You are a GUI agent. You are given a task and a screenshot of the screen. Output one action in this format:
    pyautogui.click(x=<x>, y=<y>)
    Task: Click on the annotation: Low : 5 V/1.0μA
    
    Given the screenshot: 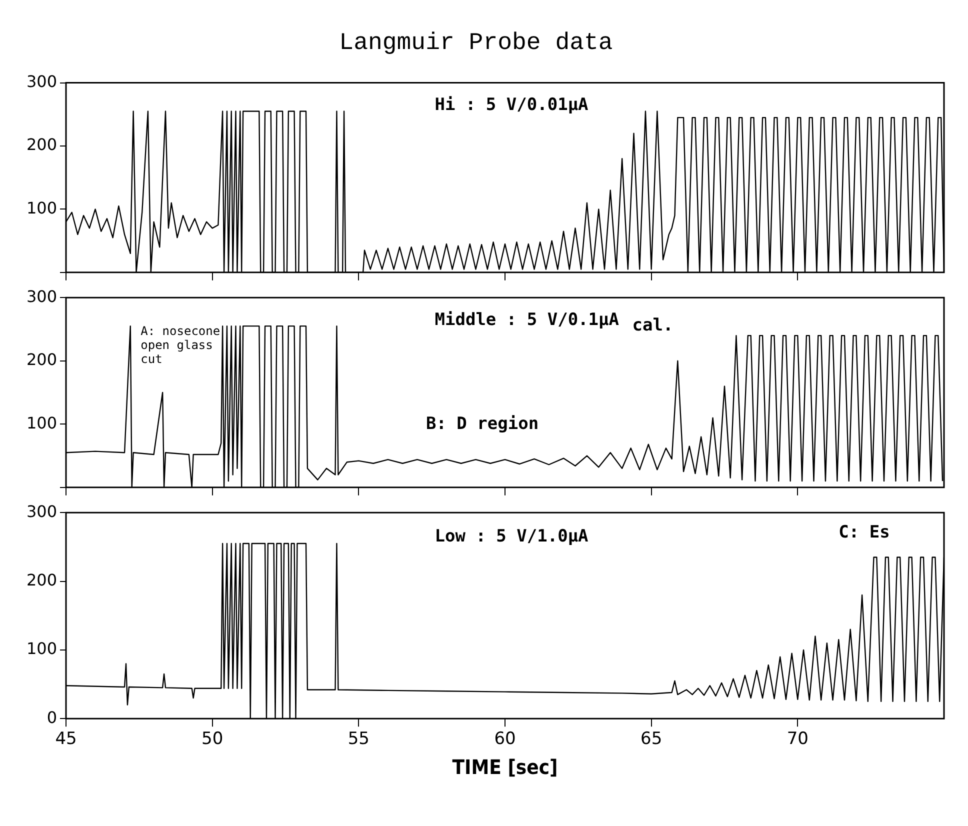 What is the action you would take?
    pyautogui.click(x=511, y=536)
    